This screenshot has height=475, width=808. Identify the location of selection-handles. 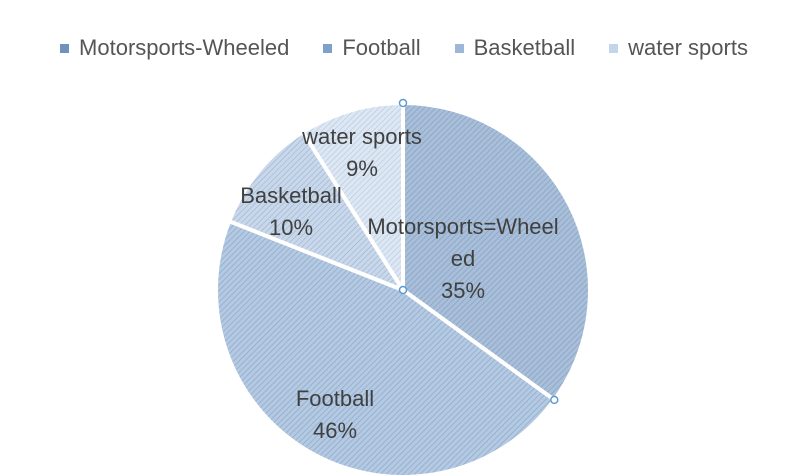
(478, 251).